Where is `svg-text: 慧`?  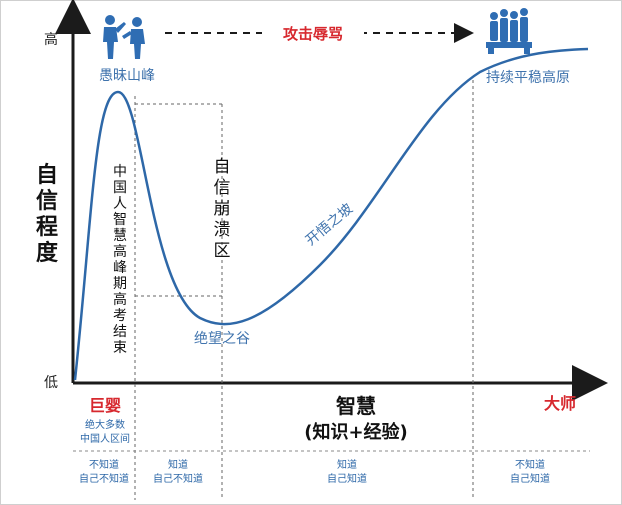
svg-text: 慧 is located at coordinates (120, 236).